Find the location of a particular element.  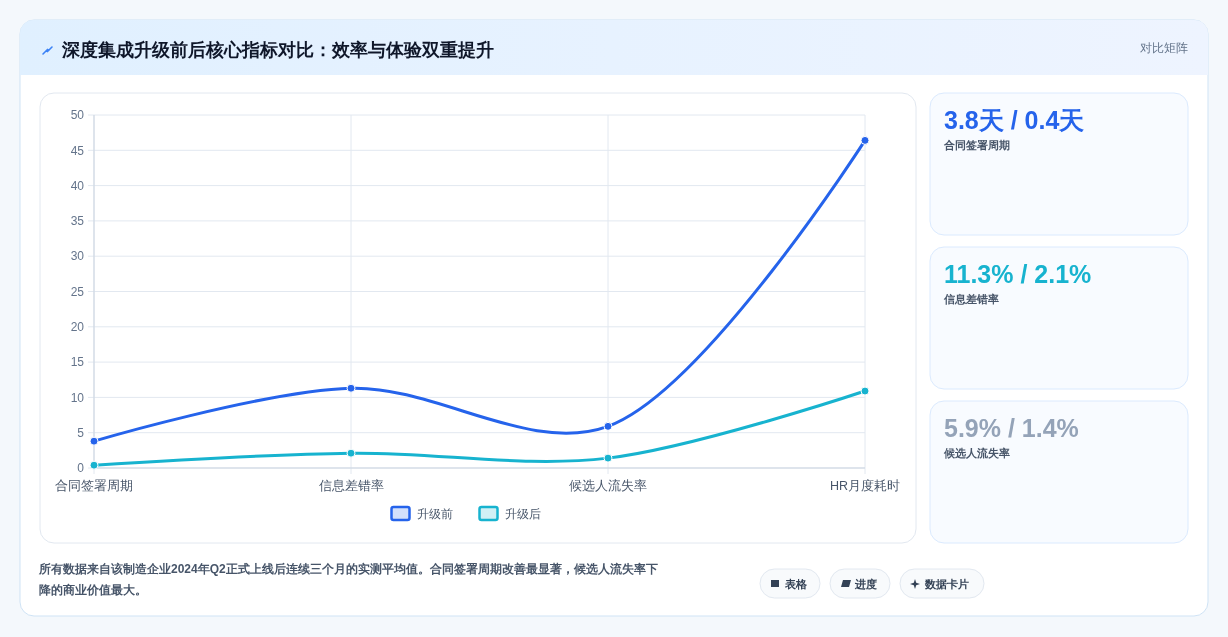

y-tick-label: 20 is located at coordinates (77, 327).